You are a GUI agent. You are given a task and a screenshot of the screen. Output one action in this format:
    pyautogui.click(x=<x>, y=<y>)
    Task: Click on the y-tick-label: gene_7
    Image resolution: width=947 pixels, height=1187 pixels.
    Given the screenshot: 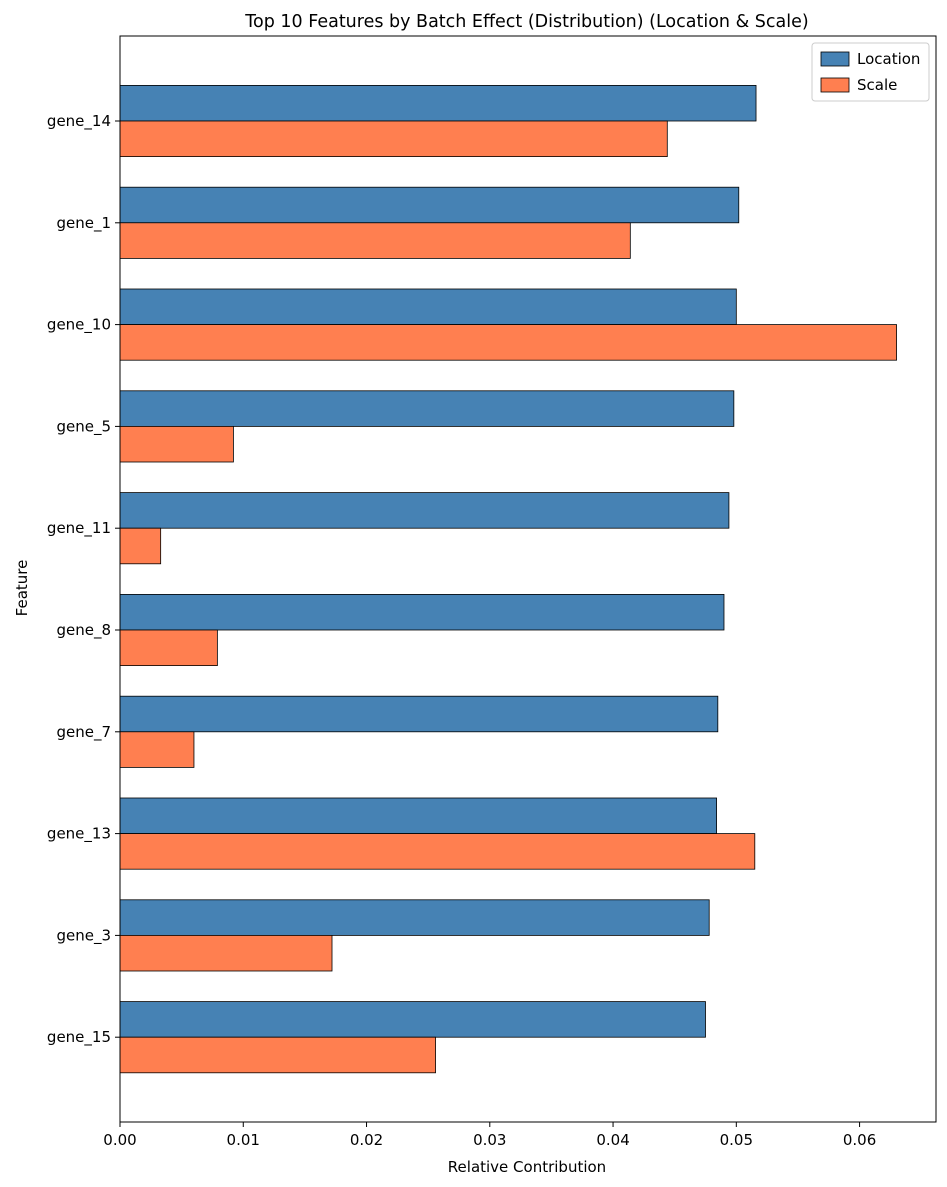 What is the action you would take?
    pyautogui.click(x=83, y=732)
    